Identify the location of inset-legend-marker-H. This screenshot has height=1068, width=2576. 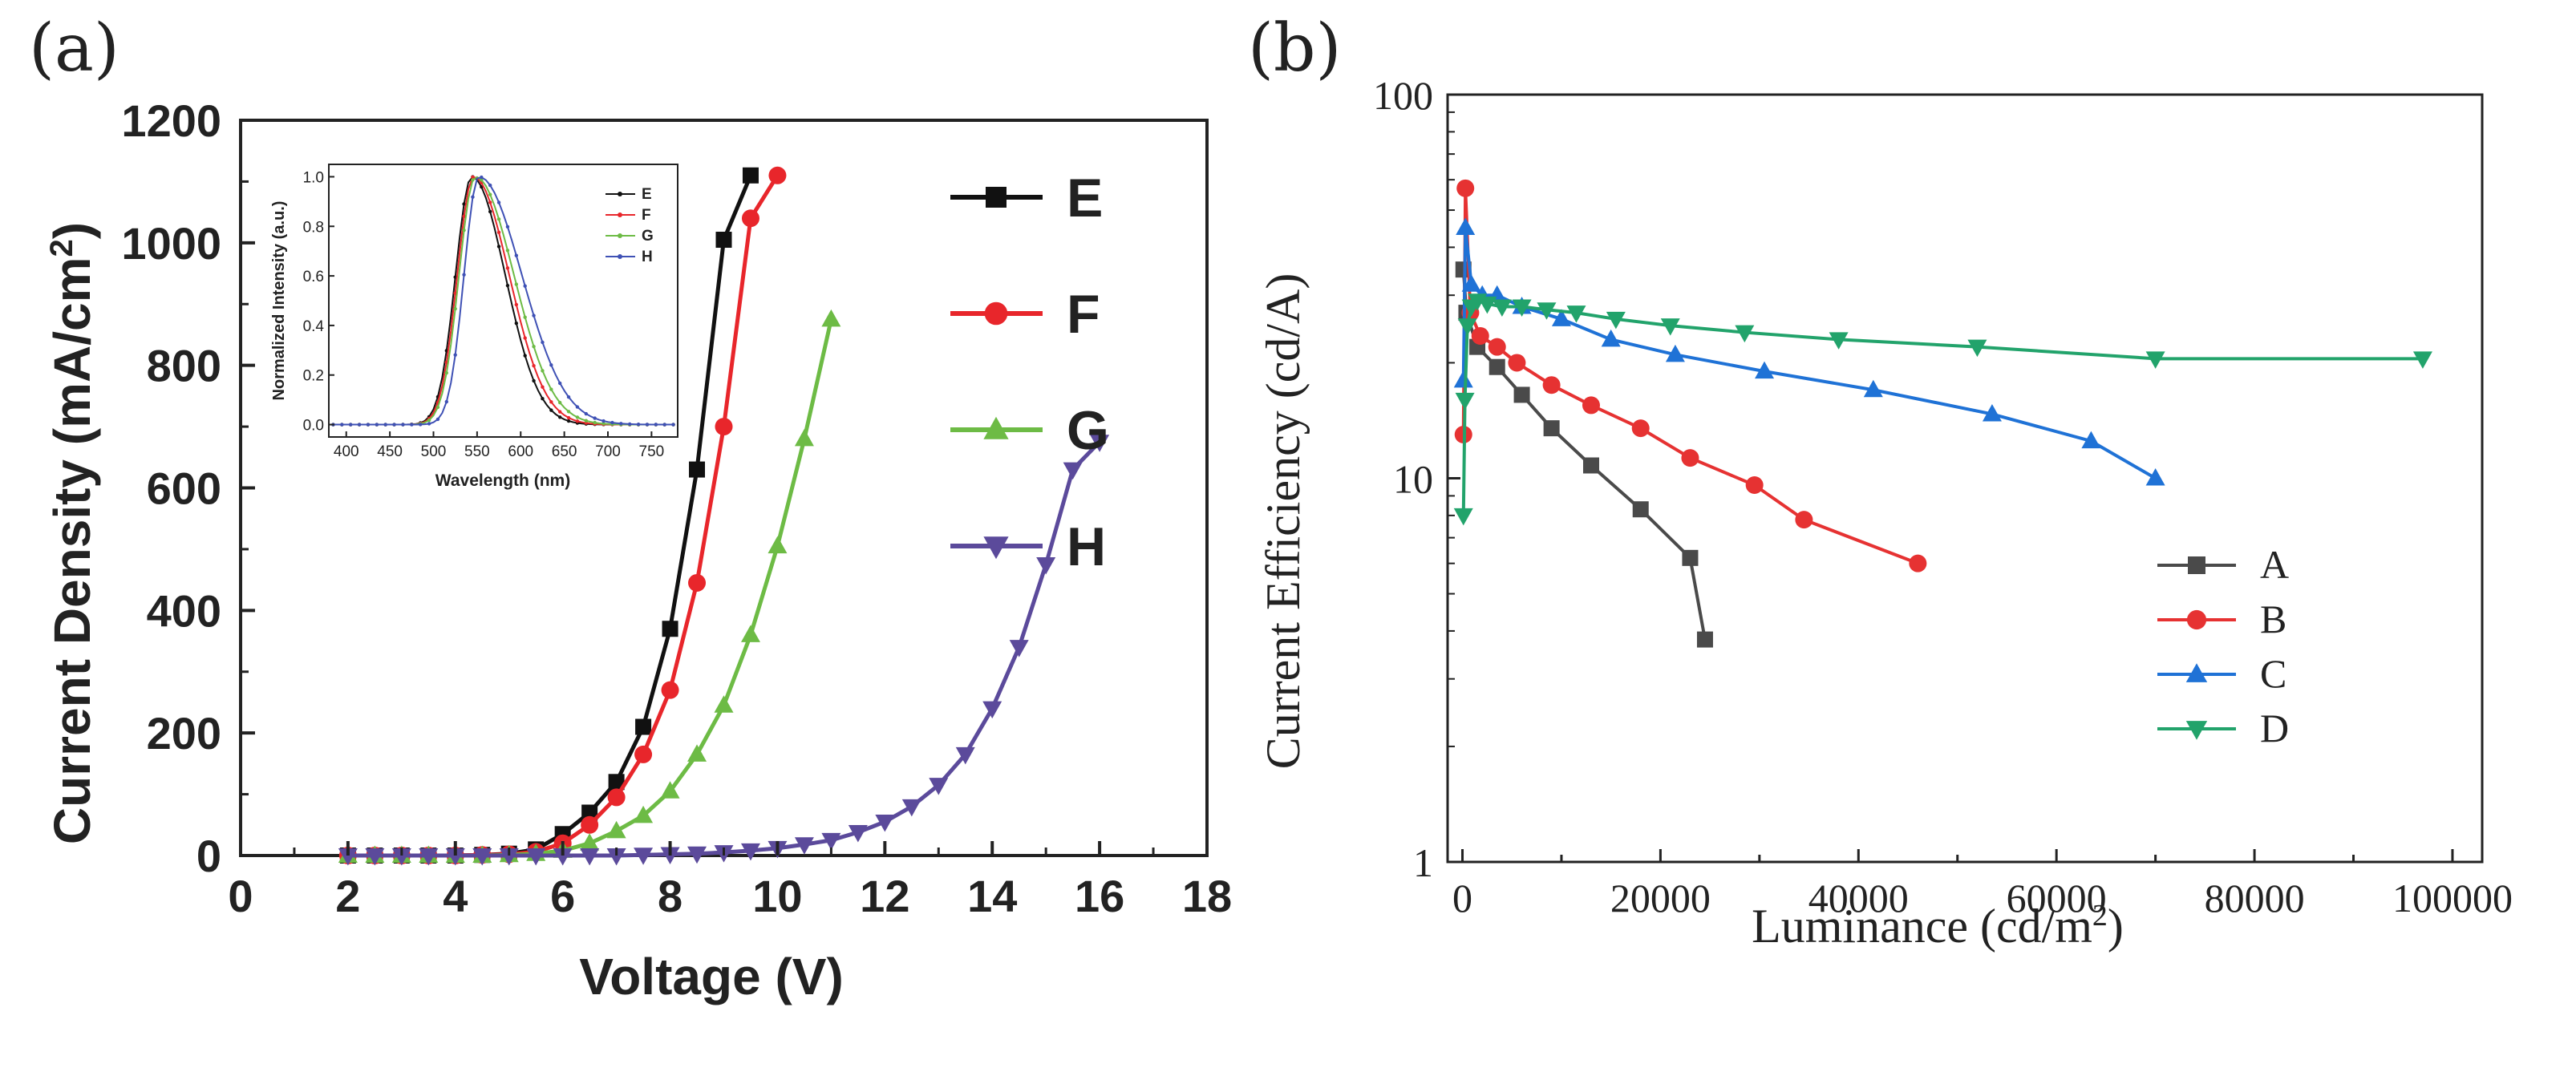
(620, 256).